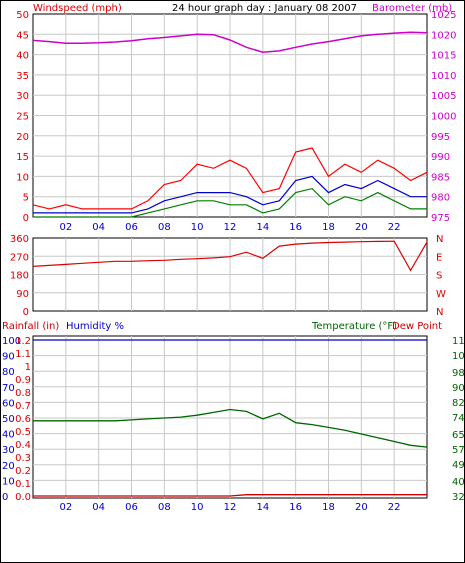 This screenshot has height=563, width=465. I want to click on humidity-tick-labels: 0 10 20 30 40 50 60 70 80 90 100, so click(11, 419).